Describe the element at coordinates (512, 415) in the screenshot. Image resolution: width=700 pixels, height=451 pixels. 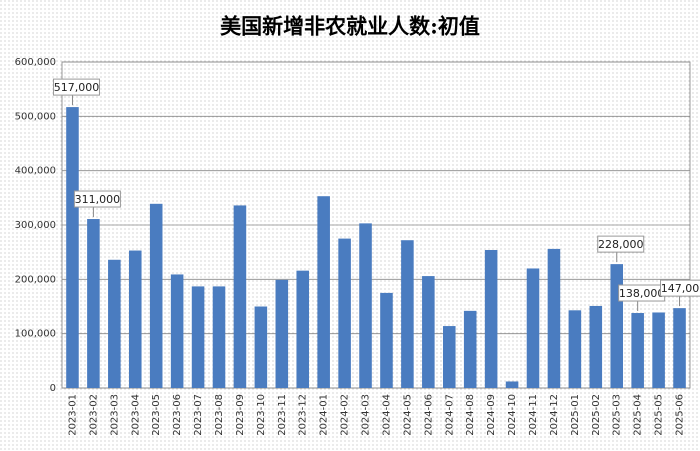
I see `x-tick-label: 2024-10` at that location.